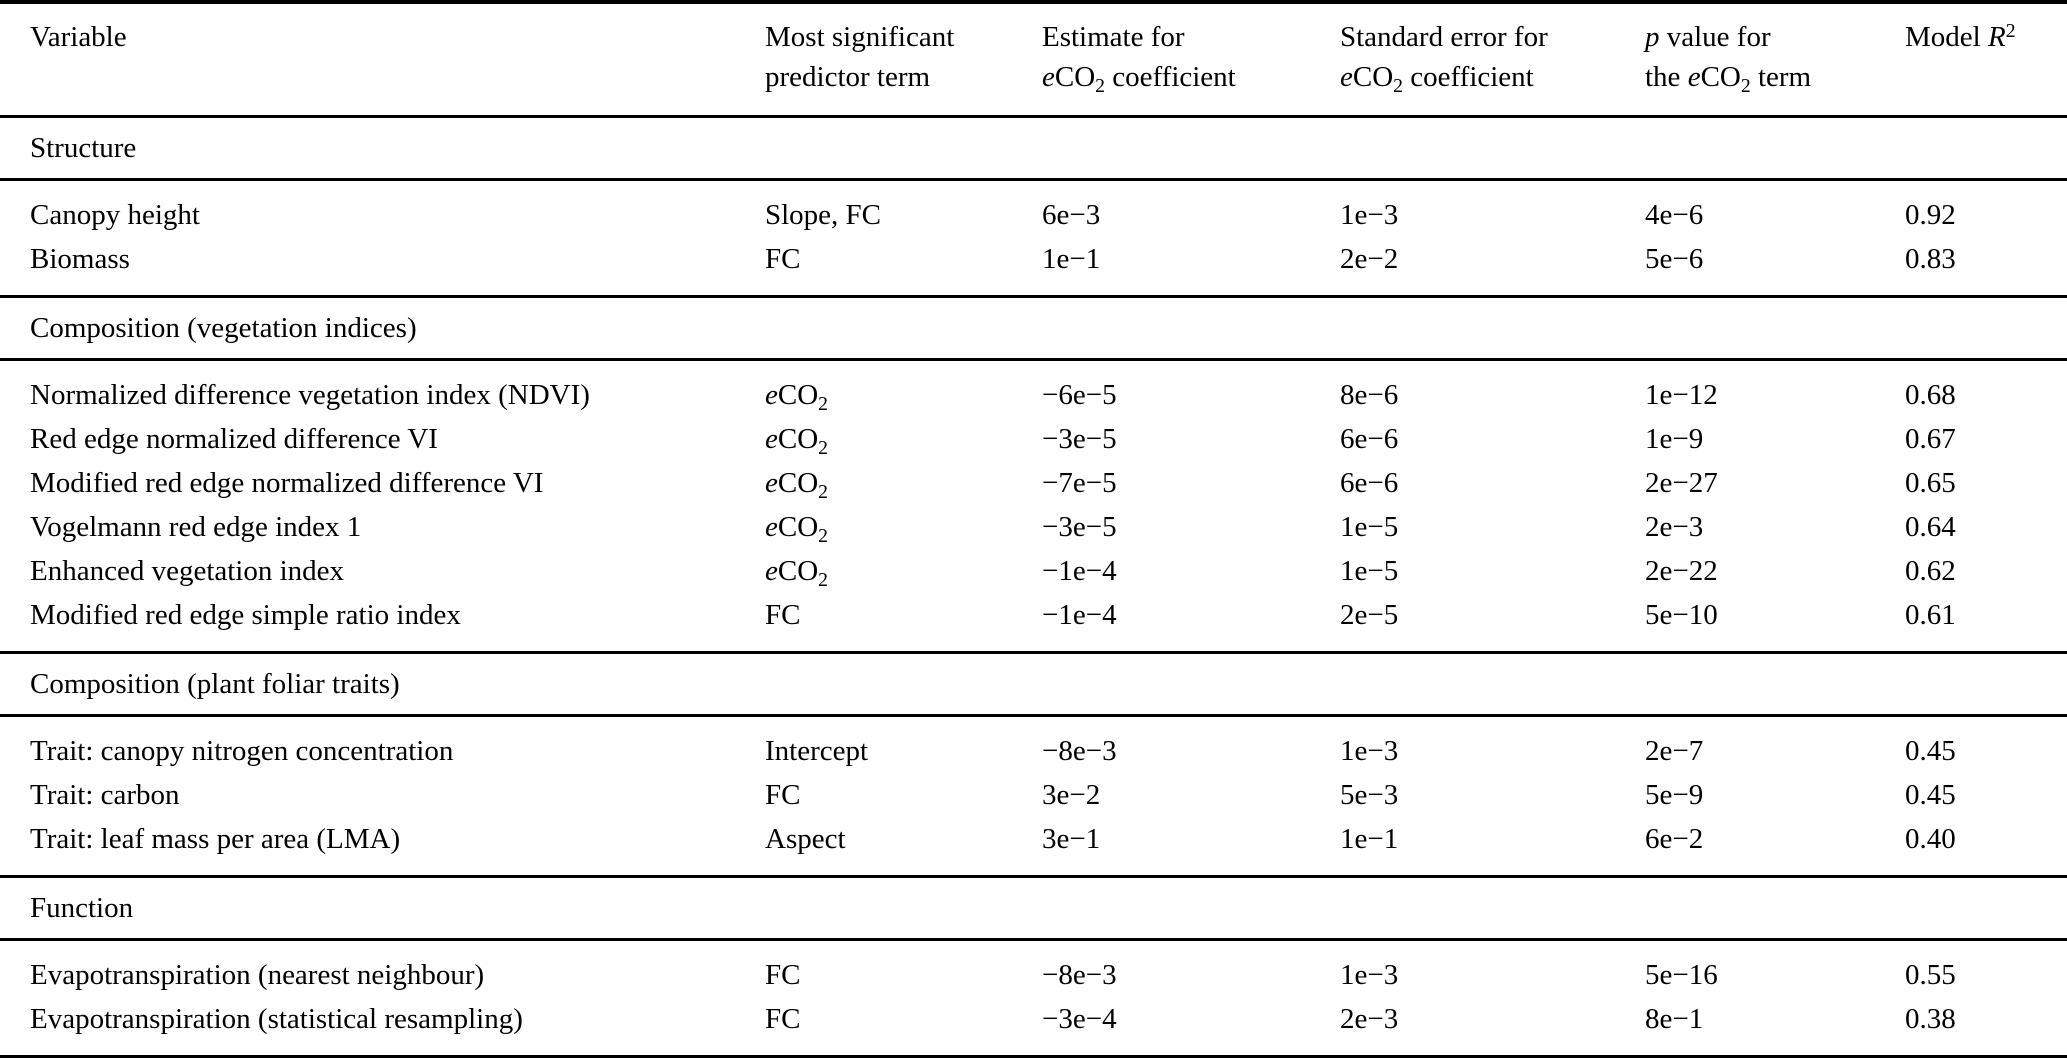 The height and width of the screenshot is (1059, 2067). What do you see at coordinates (196, 527) in the screenshot?
I see `cell-variable: Vogelmann red edge index 1` at bounding box center [196, 527].